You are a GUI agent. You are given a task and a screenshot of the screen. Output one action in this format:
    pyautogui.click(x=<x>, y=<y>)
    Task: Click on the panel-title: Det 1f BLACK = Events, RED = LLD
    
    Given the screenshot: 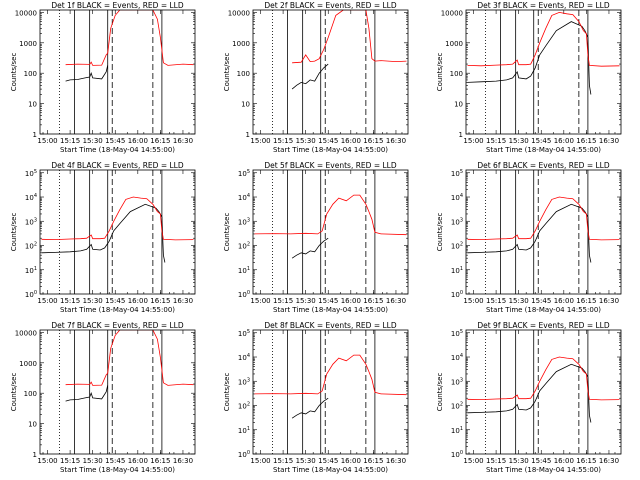 What is the action you would take?
    pyautogui.click(x=117, y=5)
    